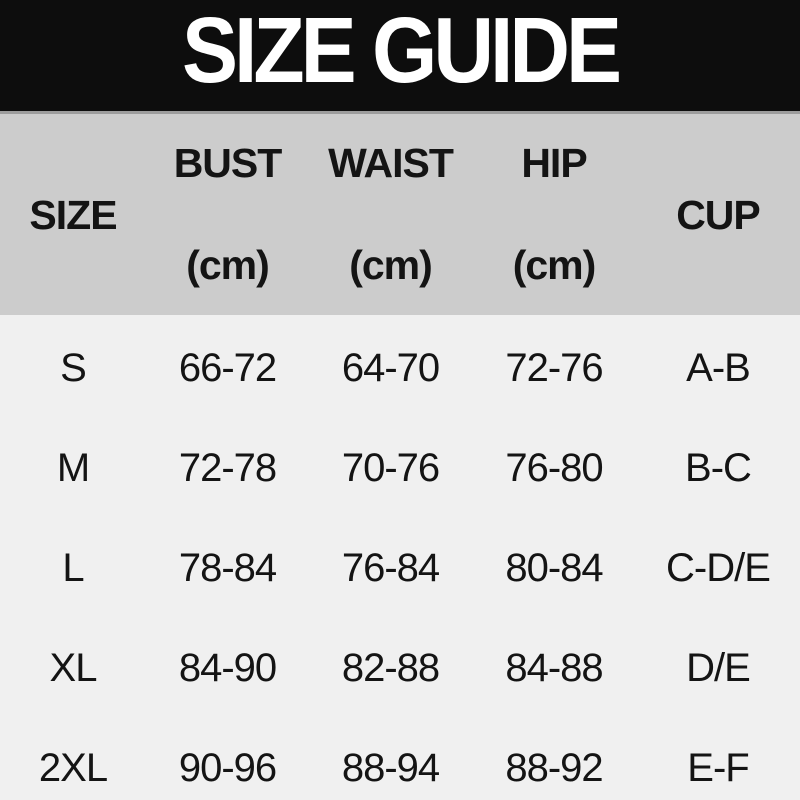 The height and width of the screenshot is (800, 800). Describe the element at coordinates (401, 51) in the screenshot. I see `page-title: SIZE GUIDE` at that location.